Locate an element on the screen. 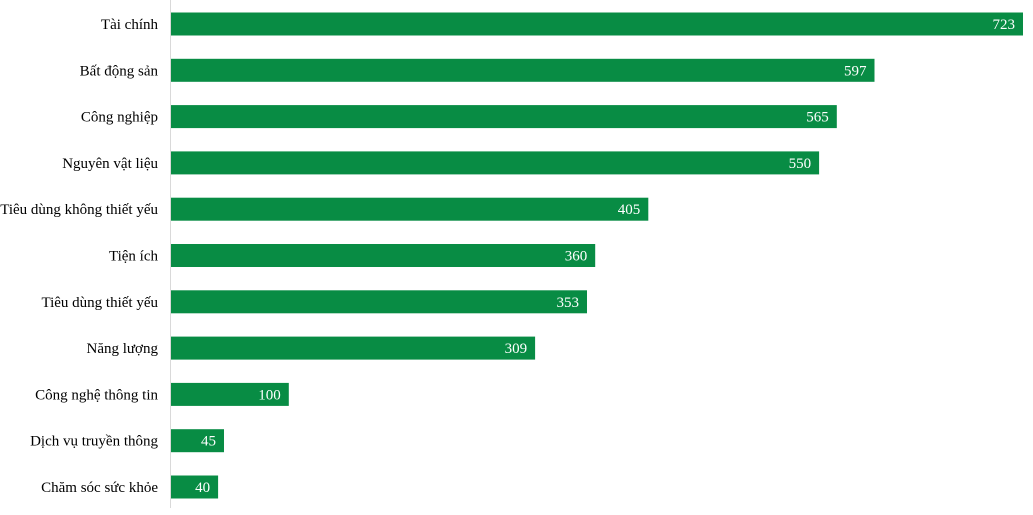  data-label: 360 is located at coordinates (576, 257).